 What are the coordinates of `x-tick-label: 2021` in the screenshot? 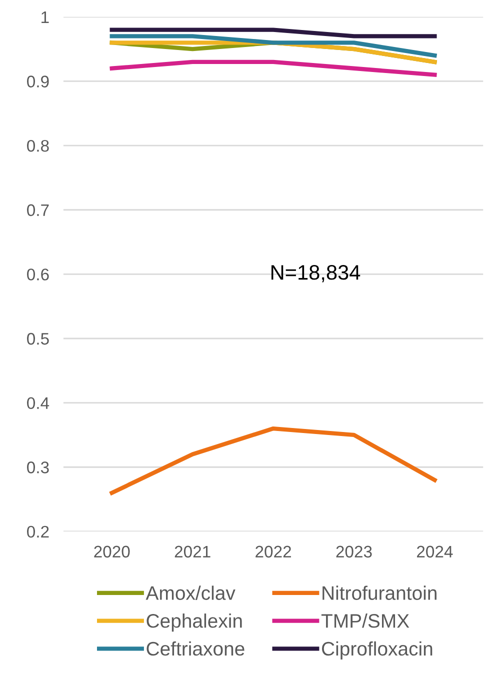 It's located at (192, 552).